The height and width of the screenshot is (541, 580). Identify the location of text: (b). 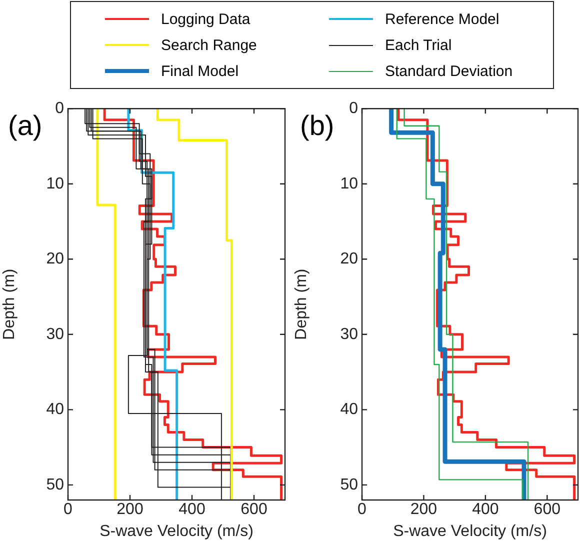
(317, 126).